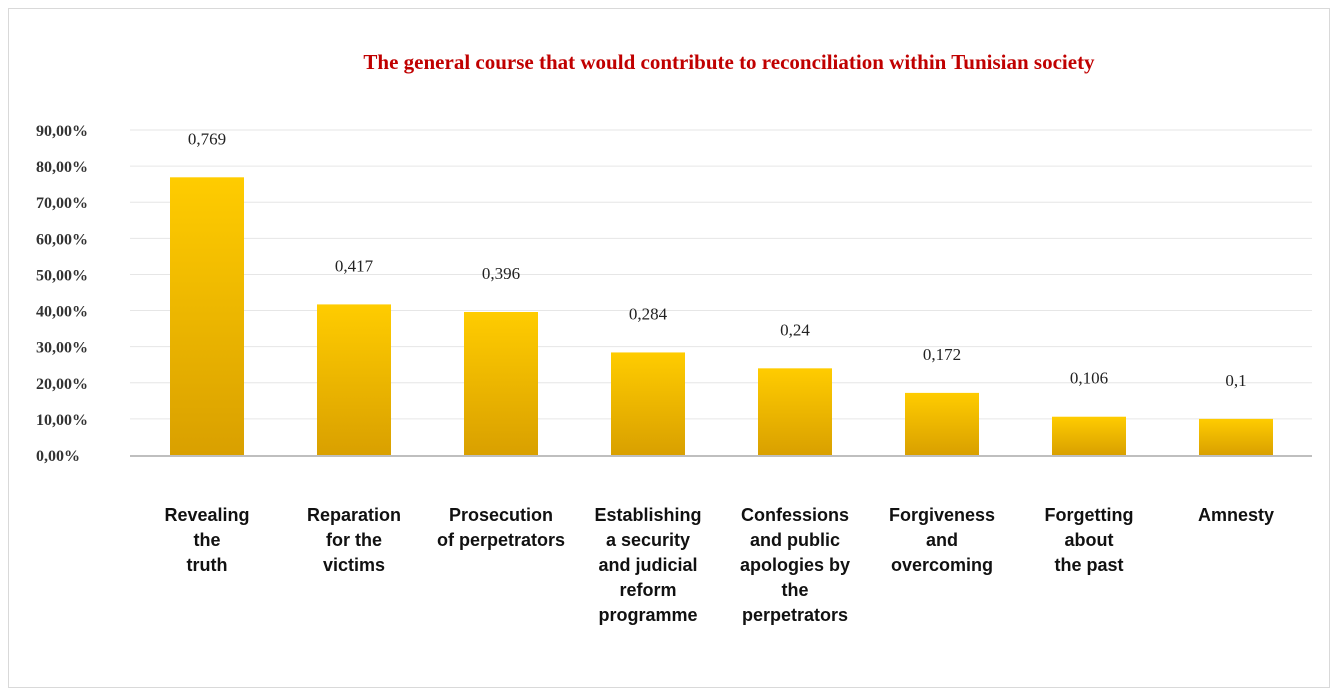 Image resolution: width=1340 pixels, height=698 pixels. Describe the element at coordinates (501, 527) in the screenshot. I see `category-label: Prosecution of perpetrators` at that location.